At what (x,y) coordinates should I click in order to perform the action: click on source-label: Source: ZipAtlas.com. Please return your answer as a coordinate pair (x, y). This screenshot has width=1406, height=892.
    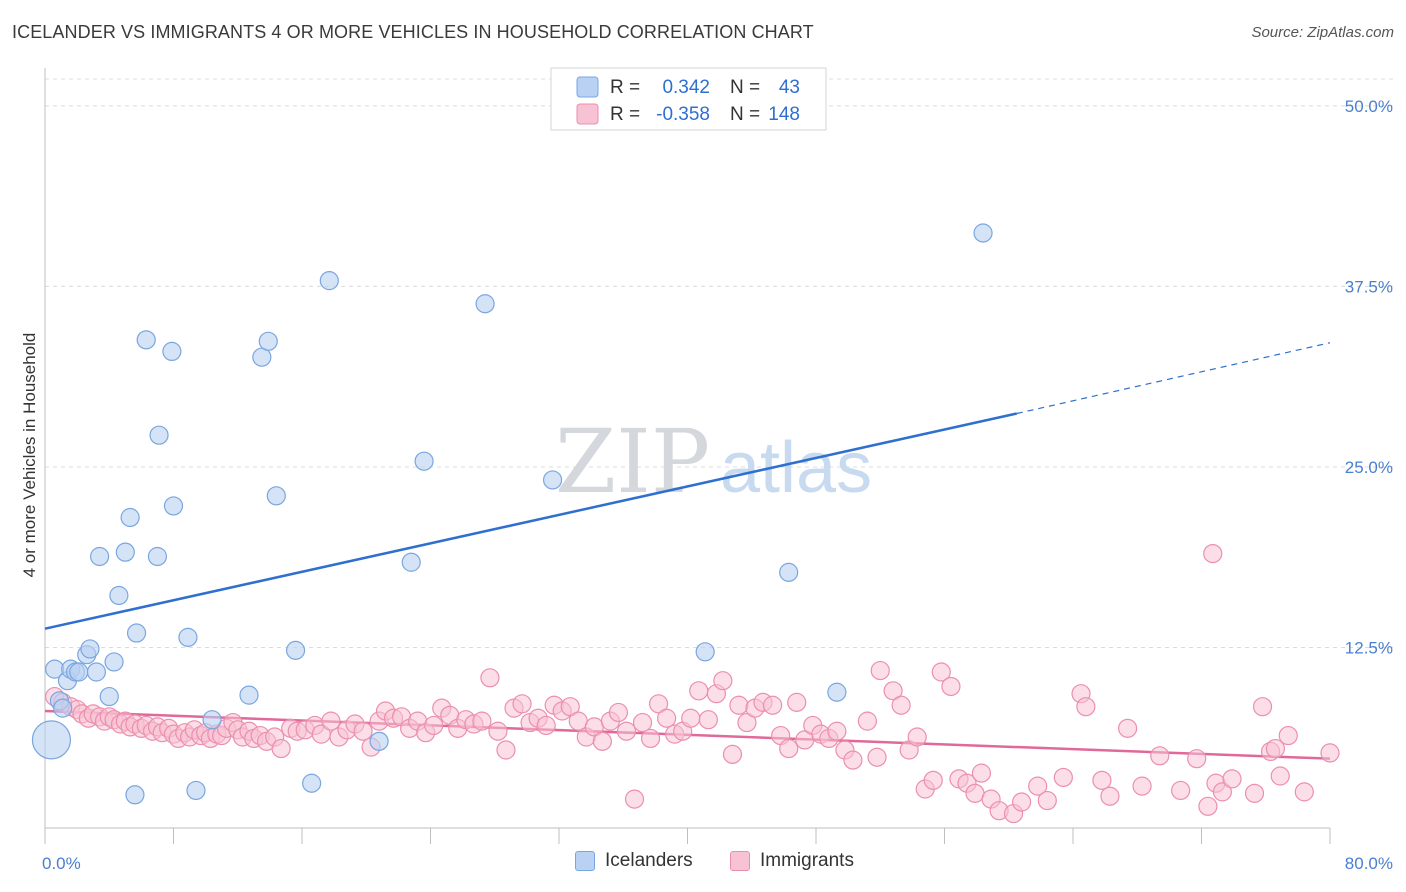
    Looking at the image, I should click on (1322, 32).